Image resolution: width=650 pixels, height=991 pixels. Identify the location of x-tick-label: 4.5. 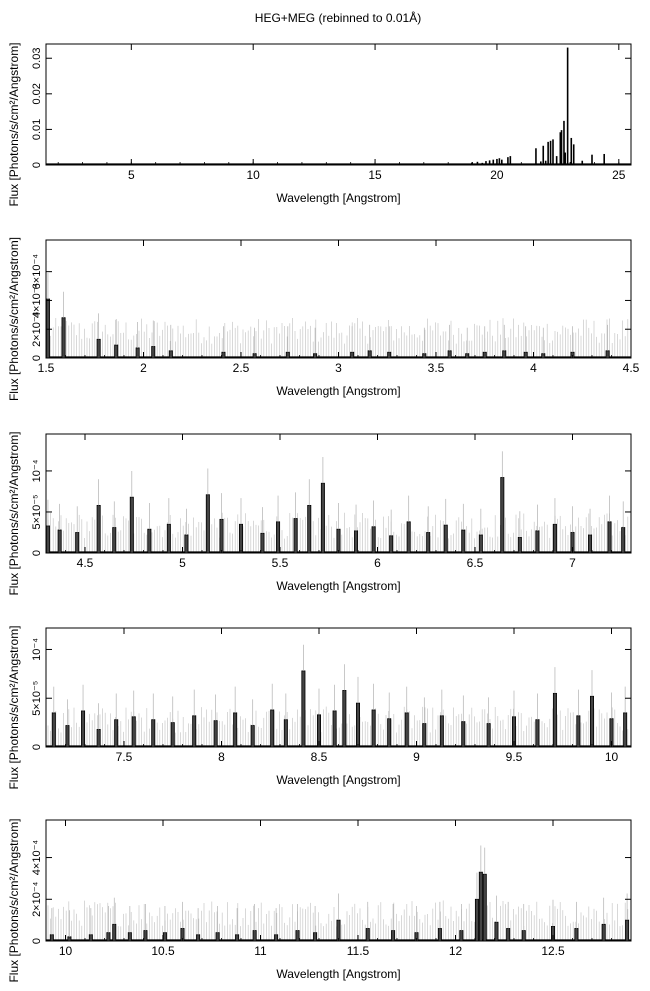
(631, 368).